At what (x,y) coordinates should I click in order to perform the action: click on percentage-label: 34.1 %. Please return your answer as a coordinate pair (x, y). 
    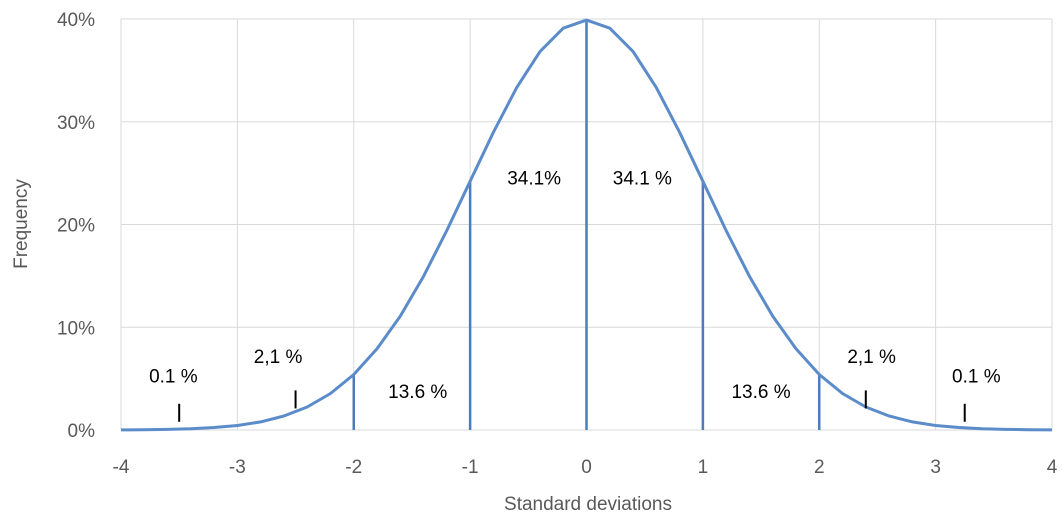
    Looking at the image, I should click on (642, 178).